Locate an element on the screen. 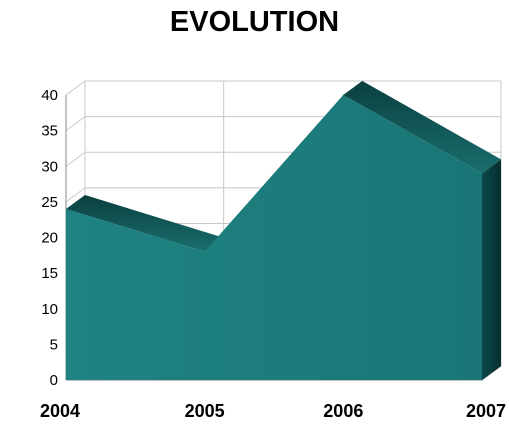  y-tick-label: 5 is located at coordinates (54, 344).